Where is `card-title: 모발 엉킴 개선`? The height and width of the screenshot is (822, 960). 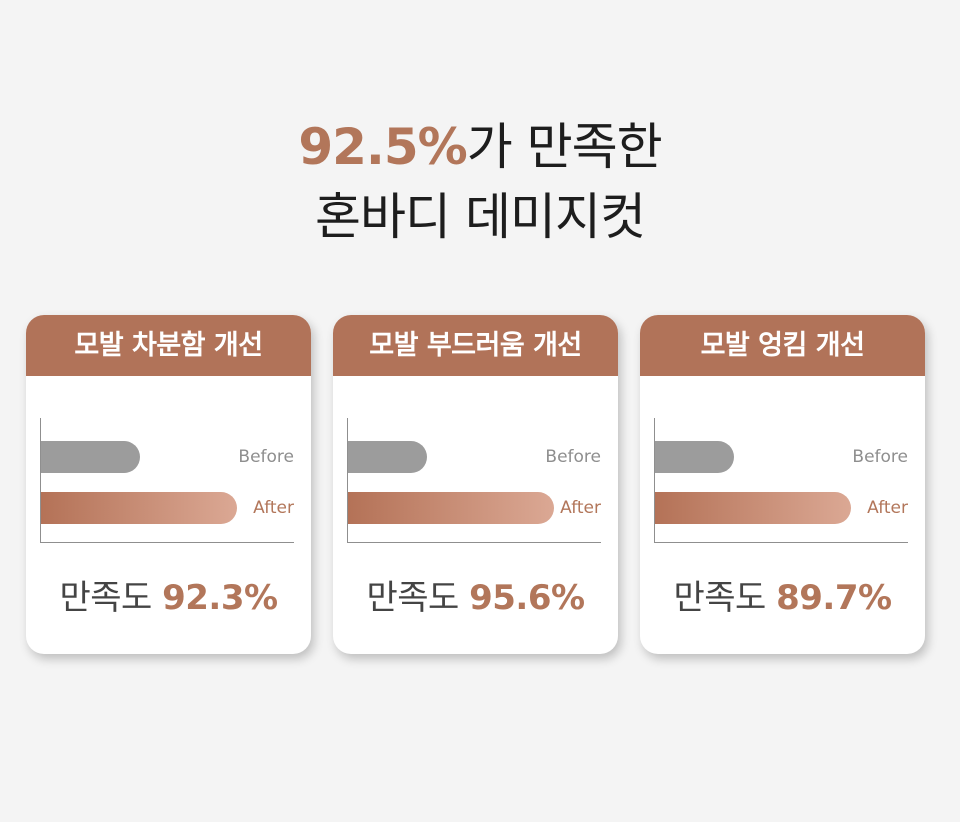 card-title: 모발 엉킴 개선 is located at coordinates (782, 345).